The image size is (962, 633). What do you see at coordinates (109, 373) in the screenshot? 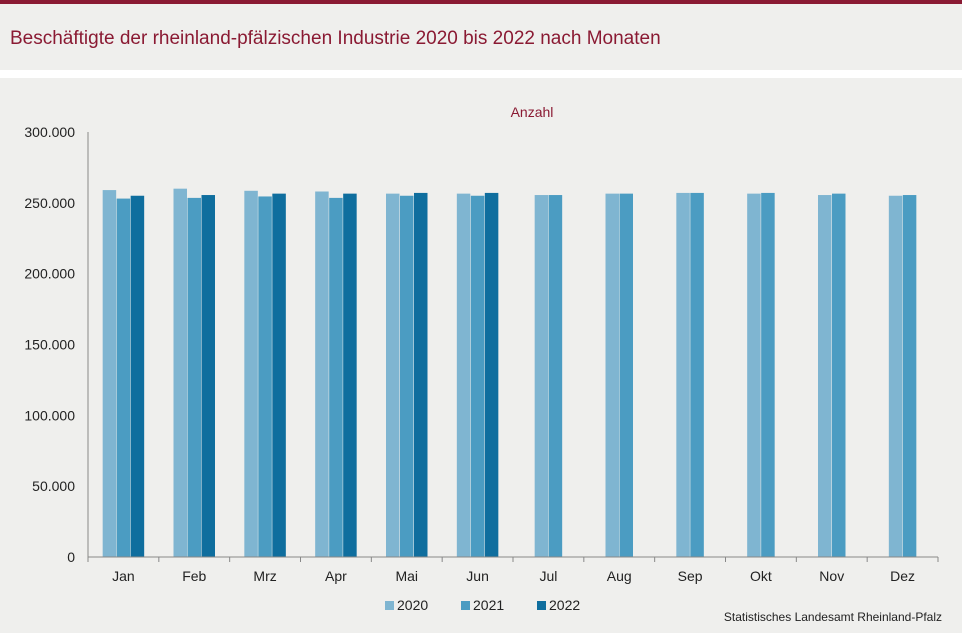
I see `bar-2020-jan` at bounding box center [109, 373].